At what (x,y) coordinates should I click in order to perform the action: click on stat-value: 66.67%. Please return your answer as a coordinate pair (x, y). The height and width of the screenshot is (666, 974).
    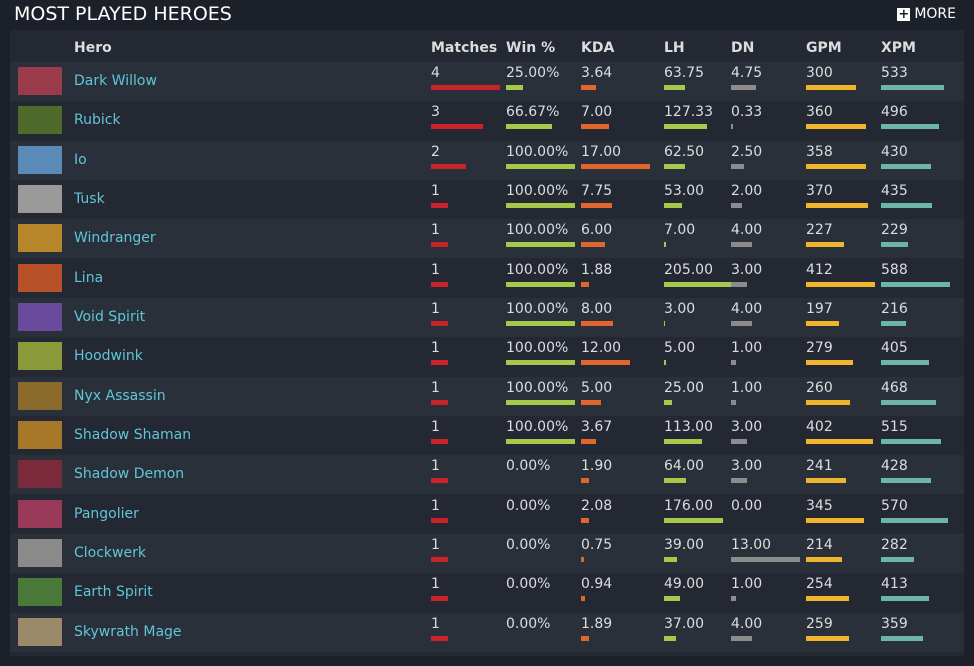
    Looking at the image, I should click on (533, 112).